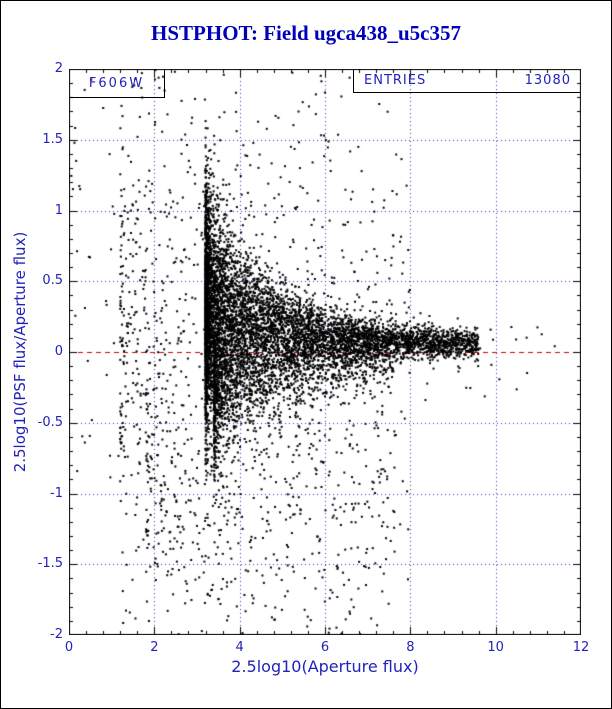 The width and height of the screenshot is (612, 709). I want to click on x-tick-label: 6, so click(325, 647).